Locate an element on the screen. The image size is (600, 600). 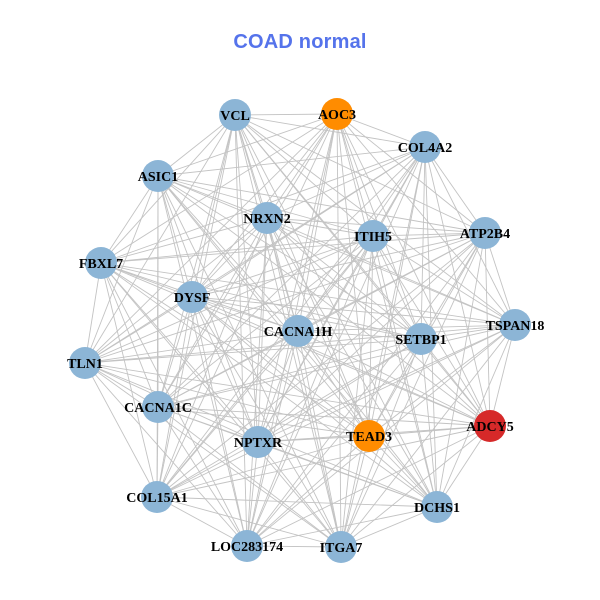
node-label-itih5: ITIH5 is located at coordinates (373, 237).